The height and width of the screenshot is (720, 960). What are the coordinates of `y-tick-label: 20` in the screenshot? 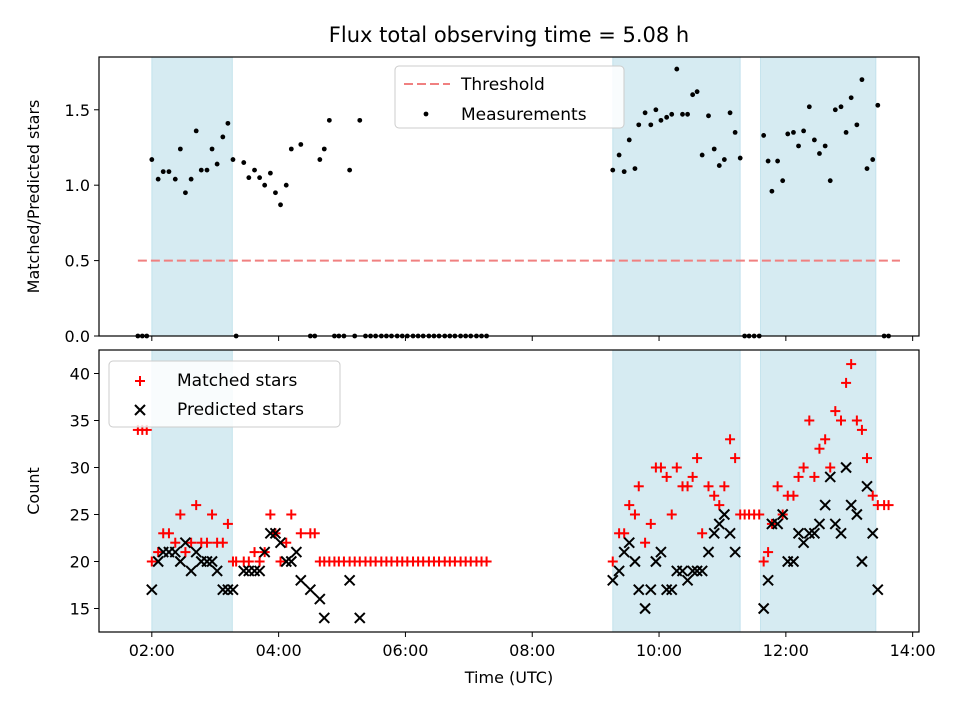 It's located at (80, 562).